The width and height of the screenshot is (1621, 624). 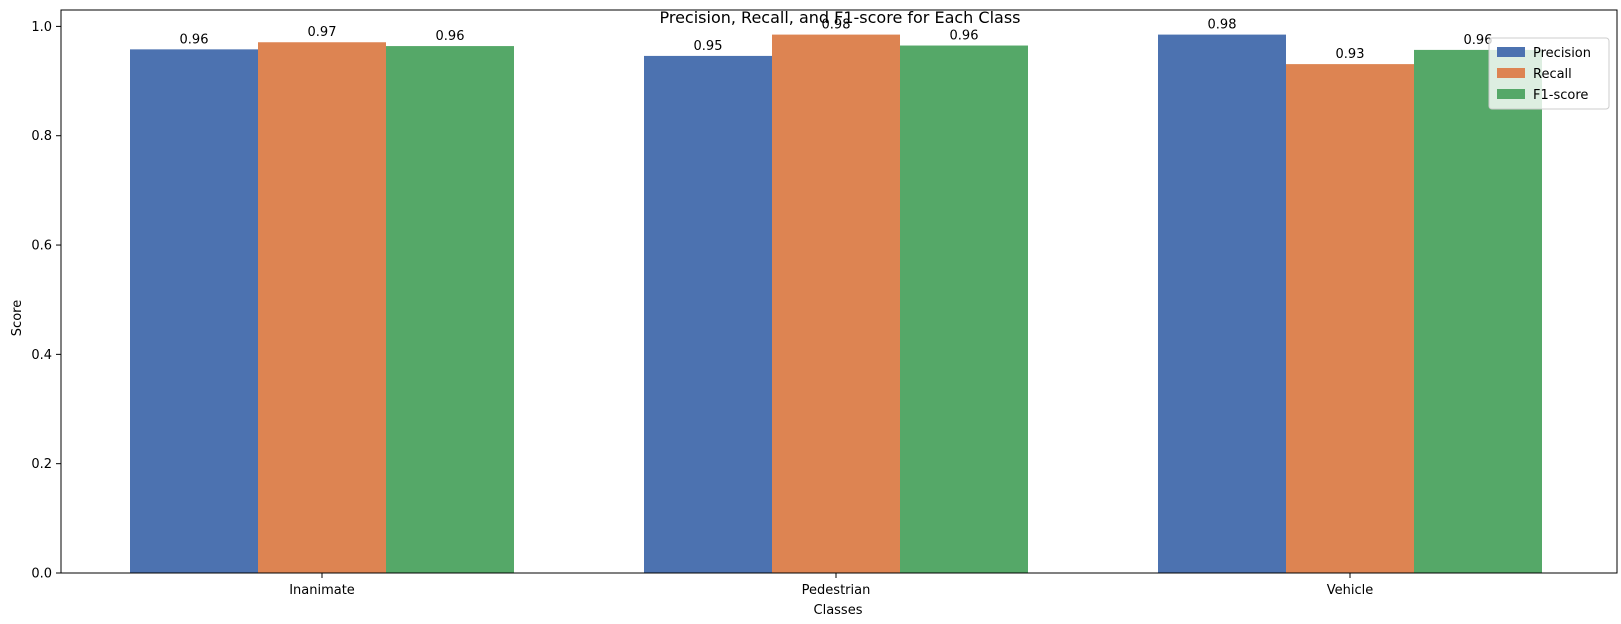 What do you see at coordinates (1552, 74) in the screenshot?
I see `legend-label: Recall` at bounding box center [1552, 74].